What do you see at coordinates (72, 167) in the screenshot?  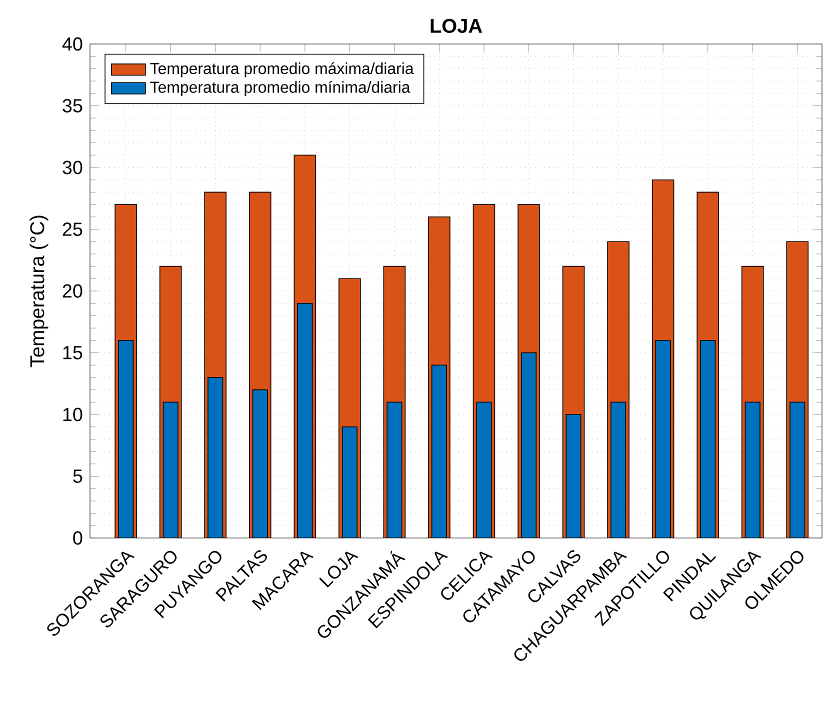 I see `y-tick-label: 30` at bounding box center [72, 167].